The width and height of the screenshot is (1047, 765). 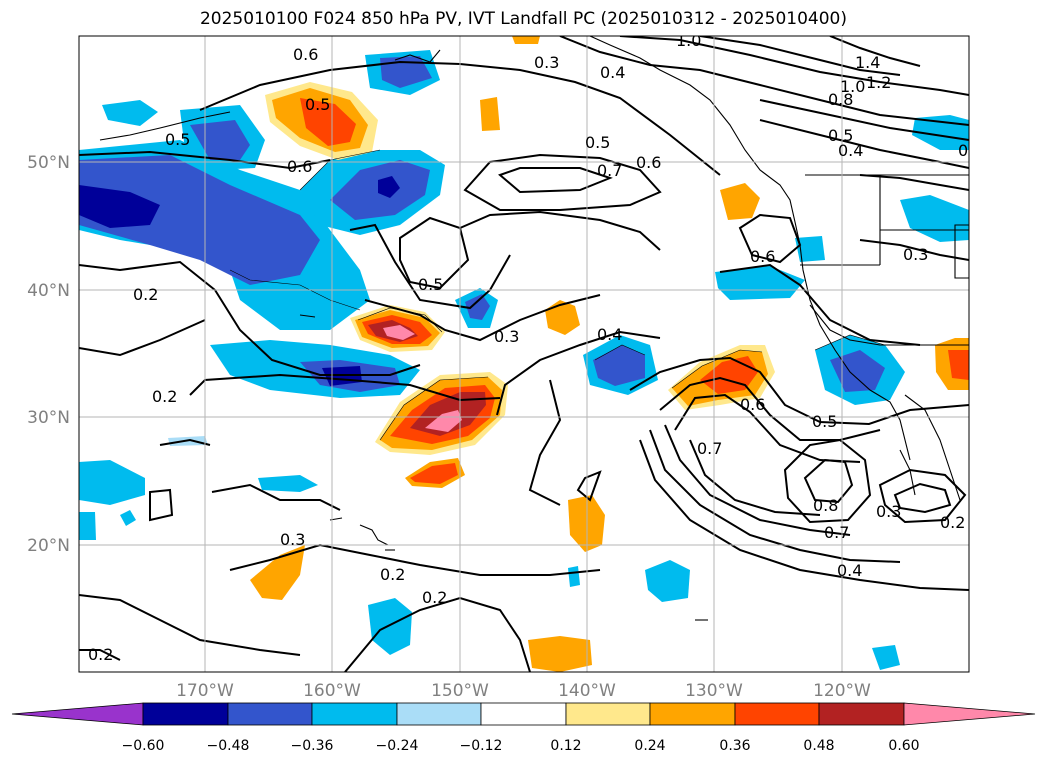 I want to click on colorbar-label: −0.24, so click(x=397, y=746).